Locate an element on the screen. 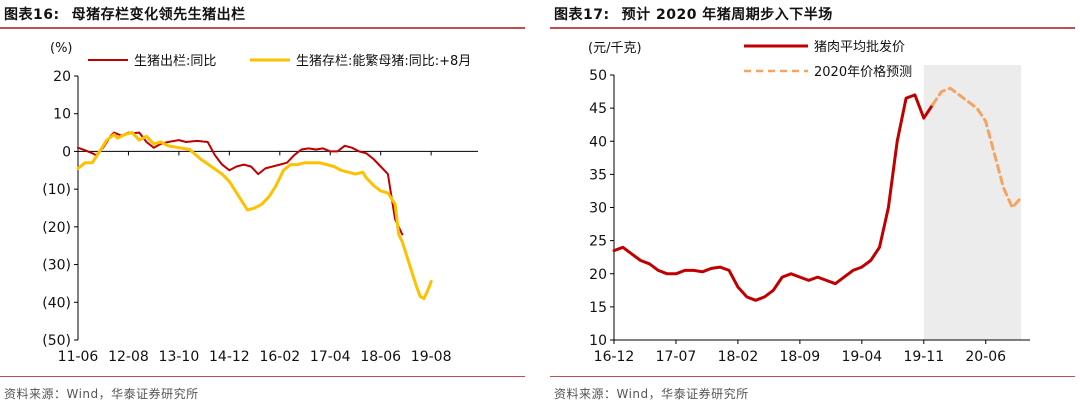 The width and height of the screenshot is (1080, 409). legend-label-1: 猪肉平均批发价 is located at coordinates (859, 47).